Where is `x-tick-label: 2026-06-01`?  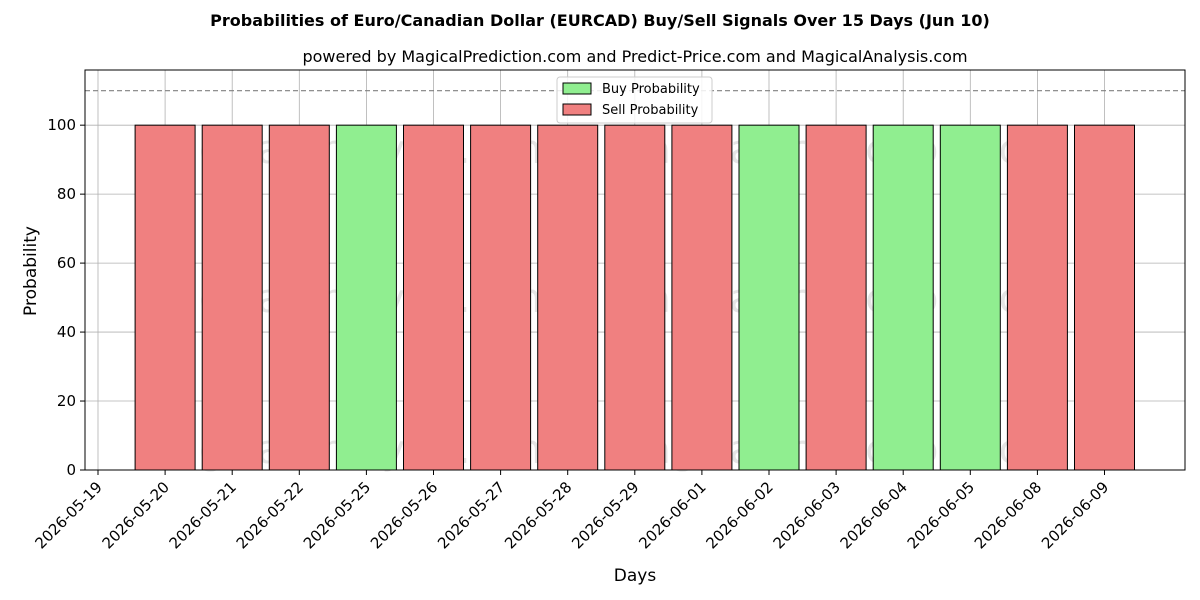
x-tick-label: 2026-06-01 is located at coordinates (672, 515).